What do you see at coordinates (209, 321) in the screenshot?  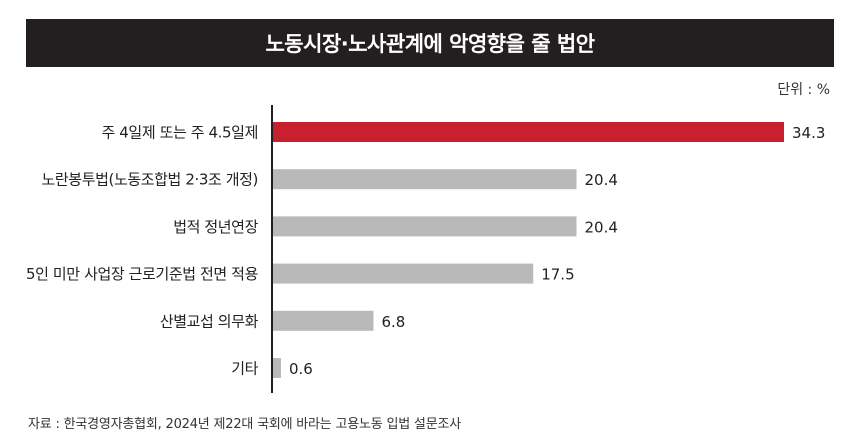 I see `category-label: 산별교섭 의무화` at bounding box center [209, 321].